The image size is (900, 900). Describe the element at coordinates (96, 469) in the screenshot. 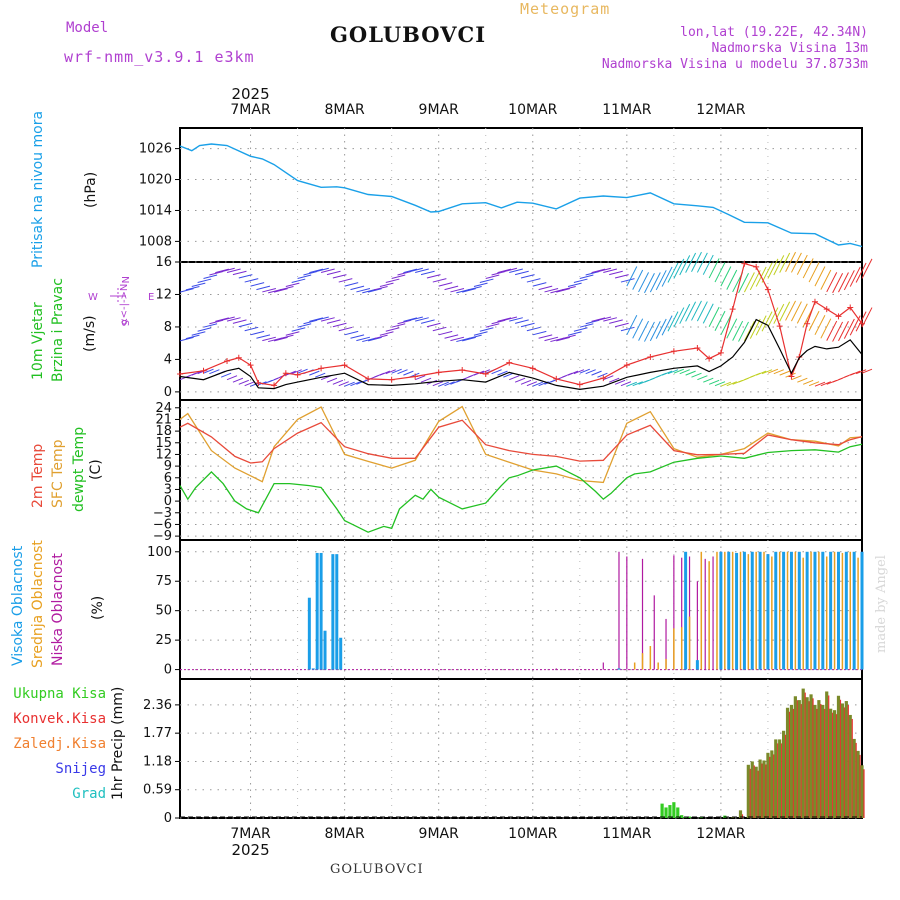

I see `temp-unit: (C)` at that location.